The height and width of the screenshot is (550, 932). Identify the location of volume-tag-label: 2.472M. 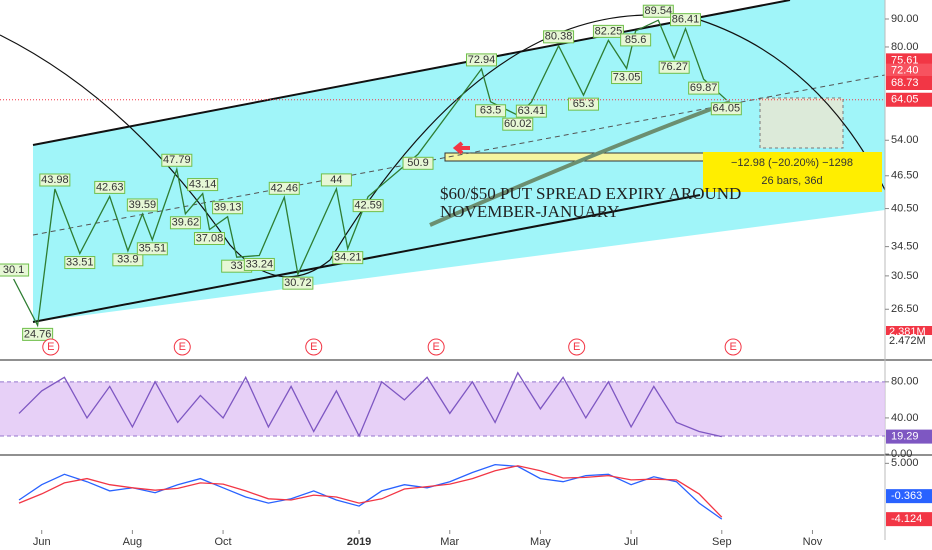
(907, 341).